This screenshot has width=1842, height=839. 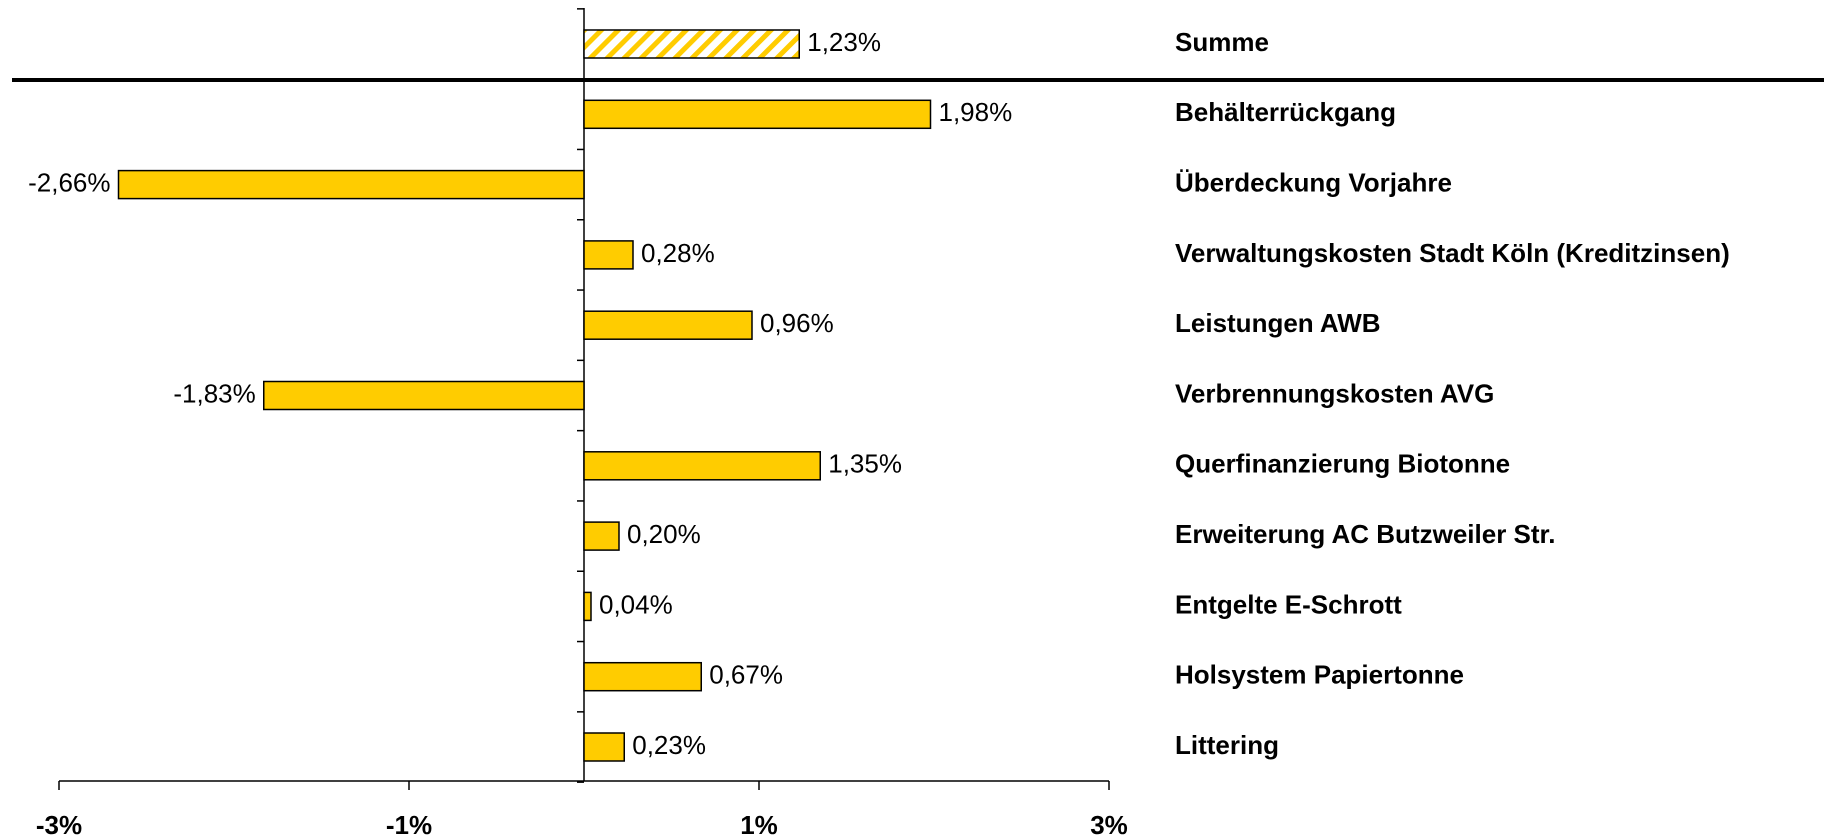 I want to click on x-tick-label: -3%, so click(x=59, y=824).